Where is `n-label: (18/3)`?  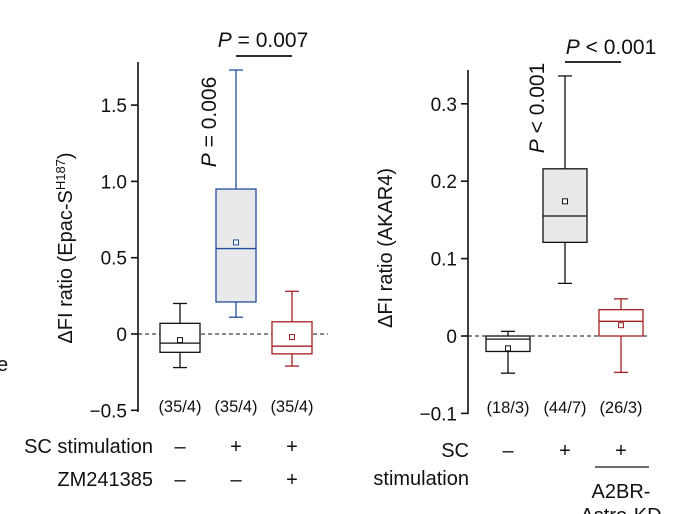
n-label: (18/3) is located at coordinates (507, 408).